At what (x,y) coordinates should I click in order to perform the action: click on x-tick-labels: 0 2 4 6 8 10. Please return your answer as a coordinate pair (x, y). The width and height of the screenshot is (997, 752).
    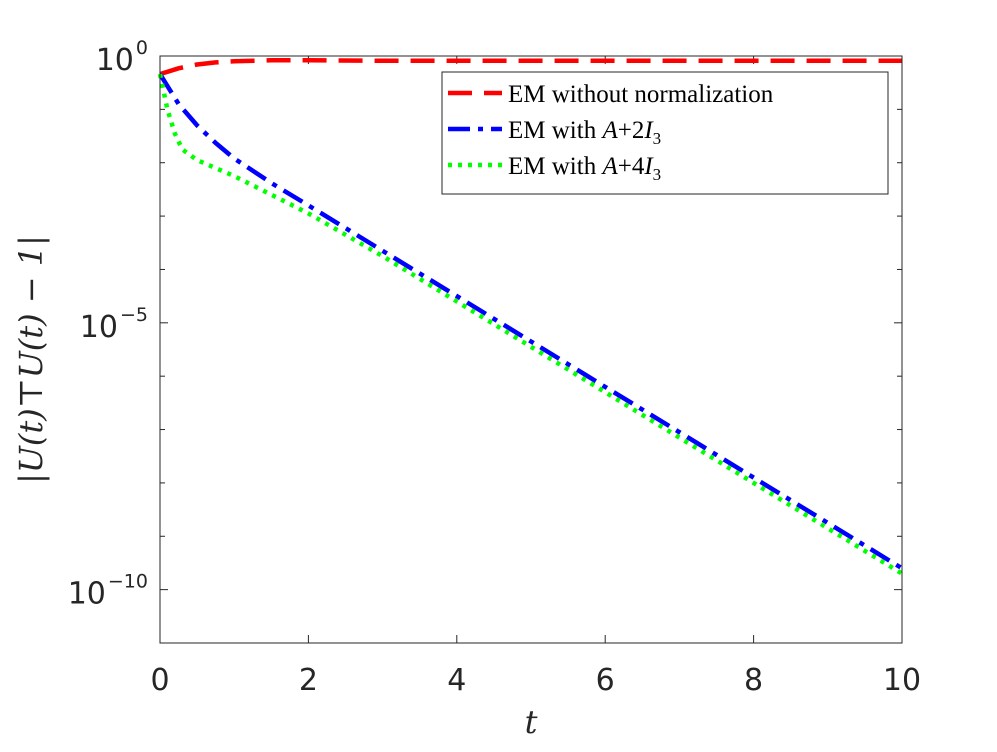
    Looking at the image, I should click on (535, 680).